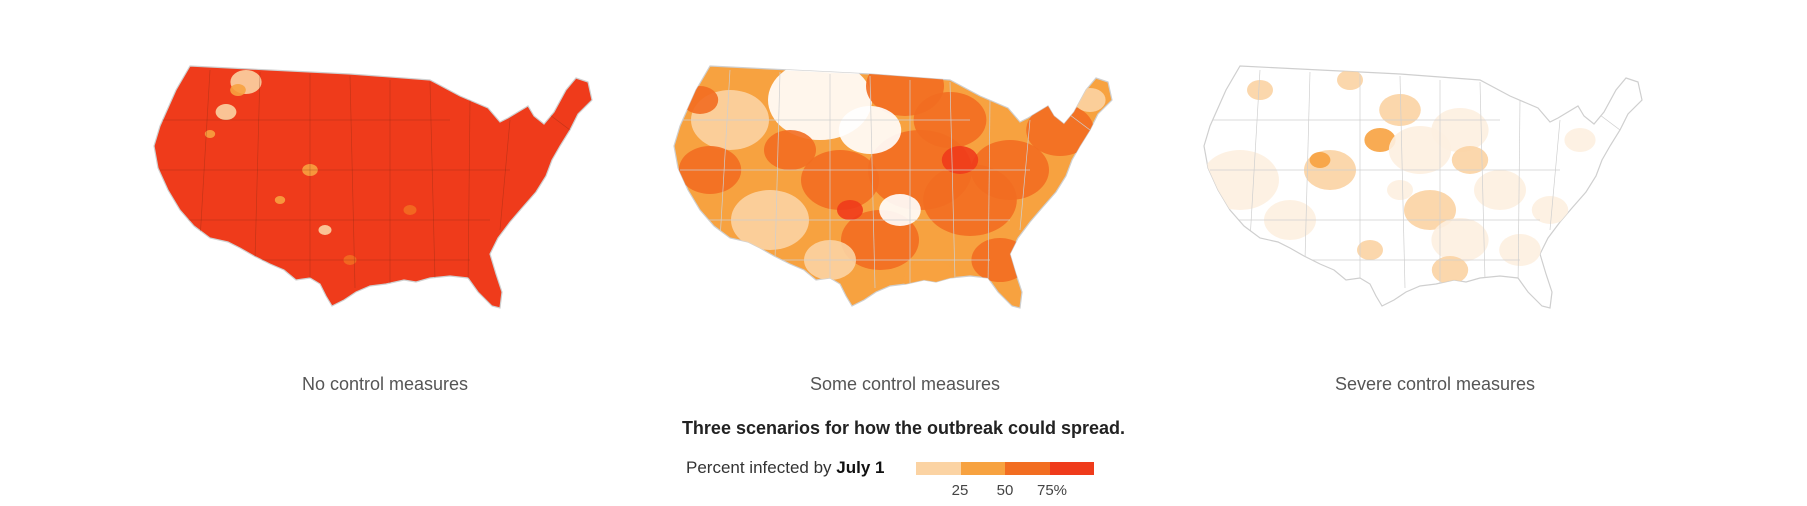  I want to click on map-caption: Severe control measures, so click(1435, 384).